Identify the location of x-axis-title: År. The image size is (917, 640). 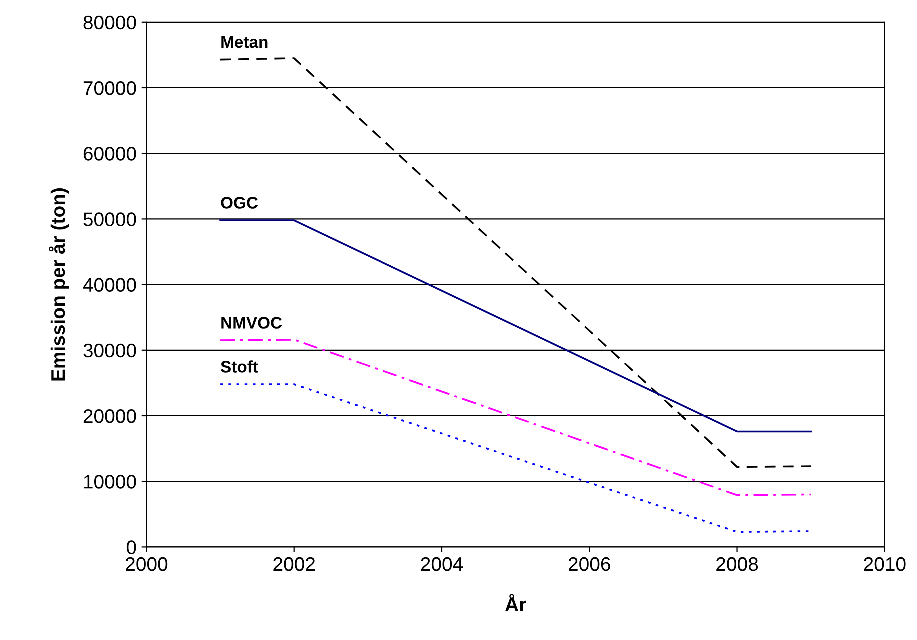
(515, 603).